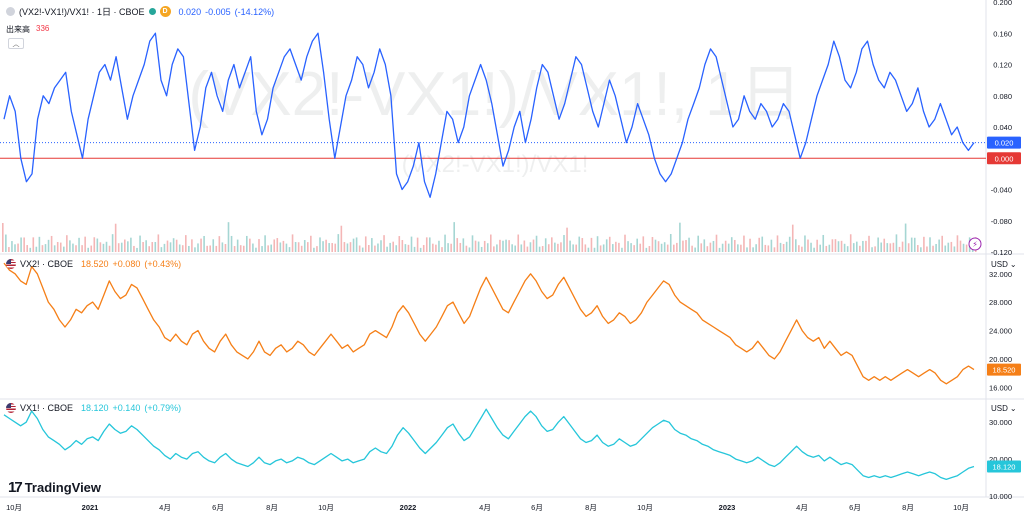  Describe the element at coordinates (47, 264) in the screenshot. I see `pane2-symbol: VX2! · CBOE` at that location.